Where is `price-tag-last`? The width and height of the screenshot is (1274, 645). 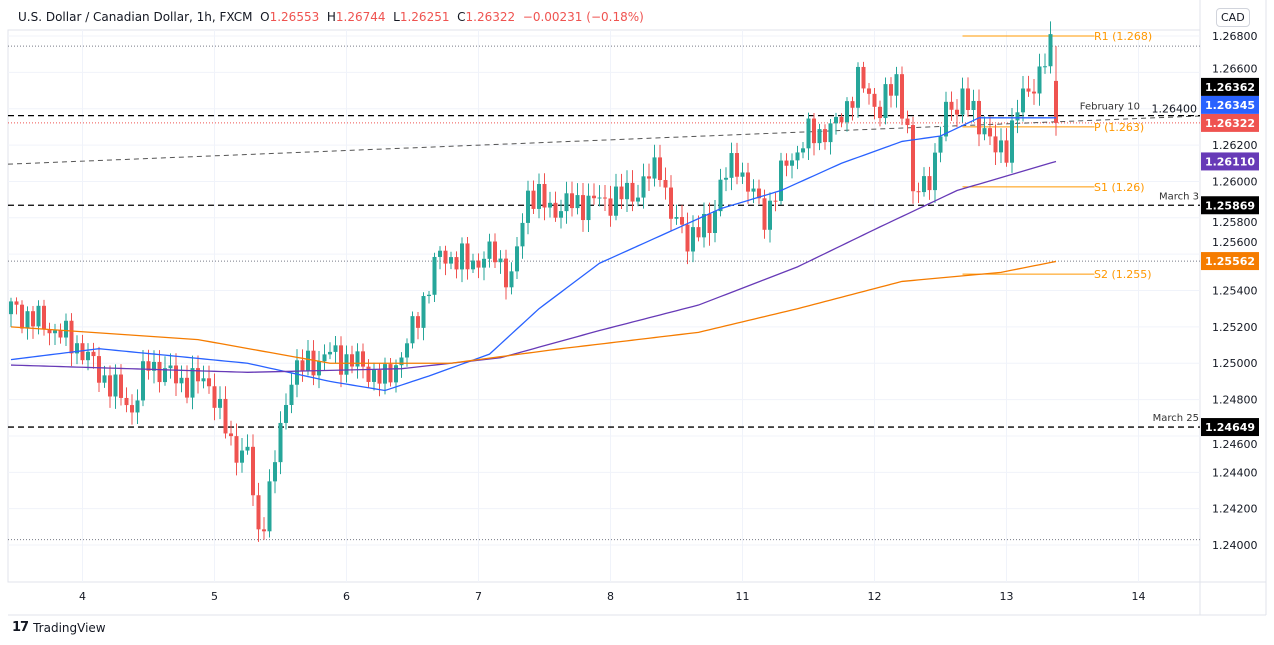 price-tag-last is located at coordinates (1230, 122).